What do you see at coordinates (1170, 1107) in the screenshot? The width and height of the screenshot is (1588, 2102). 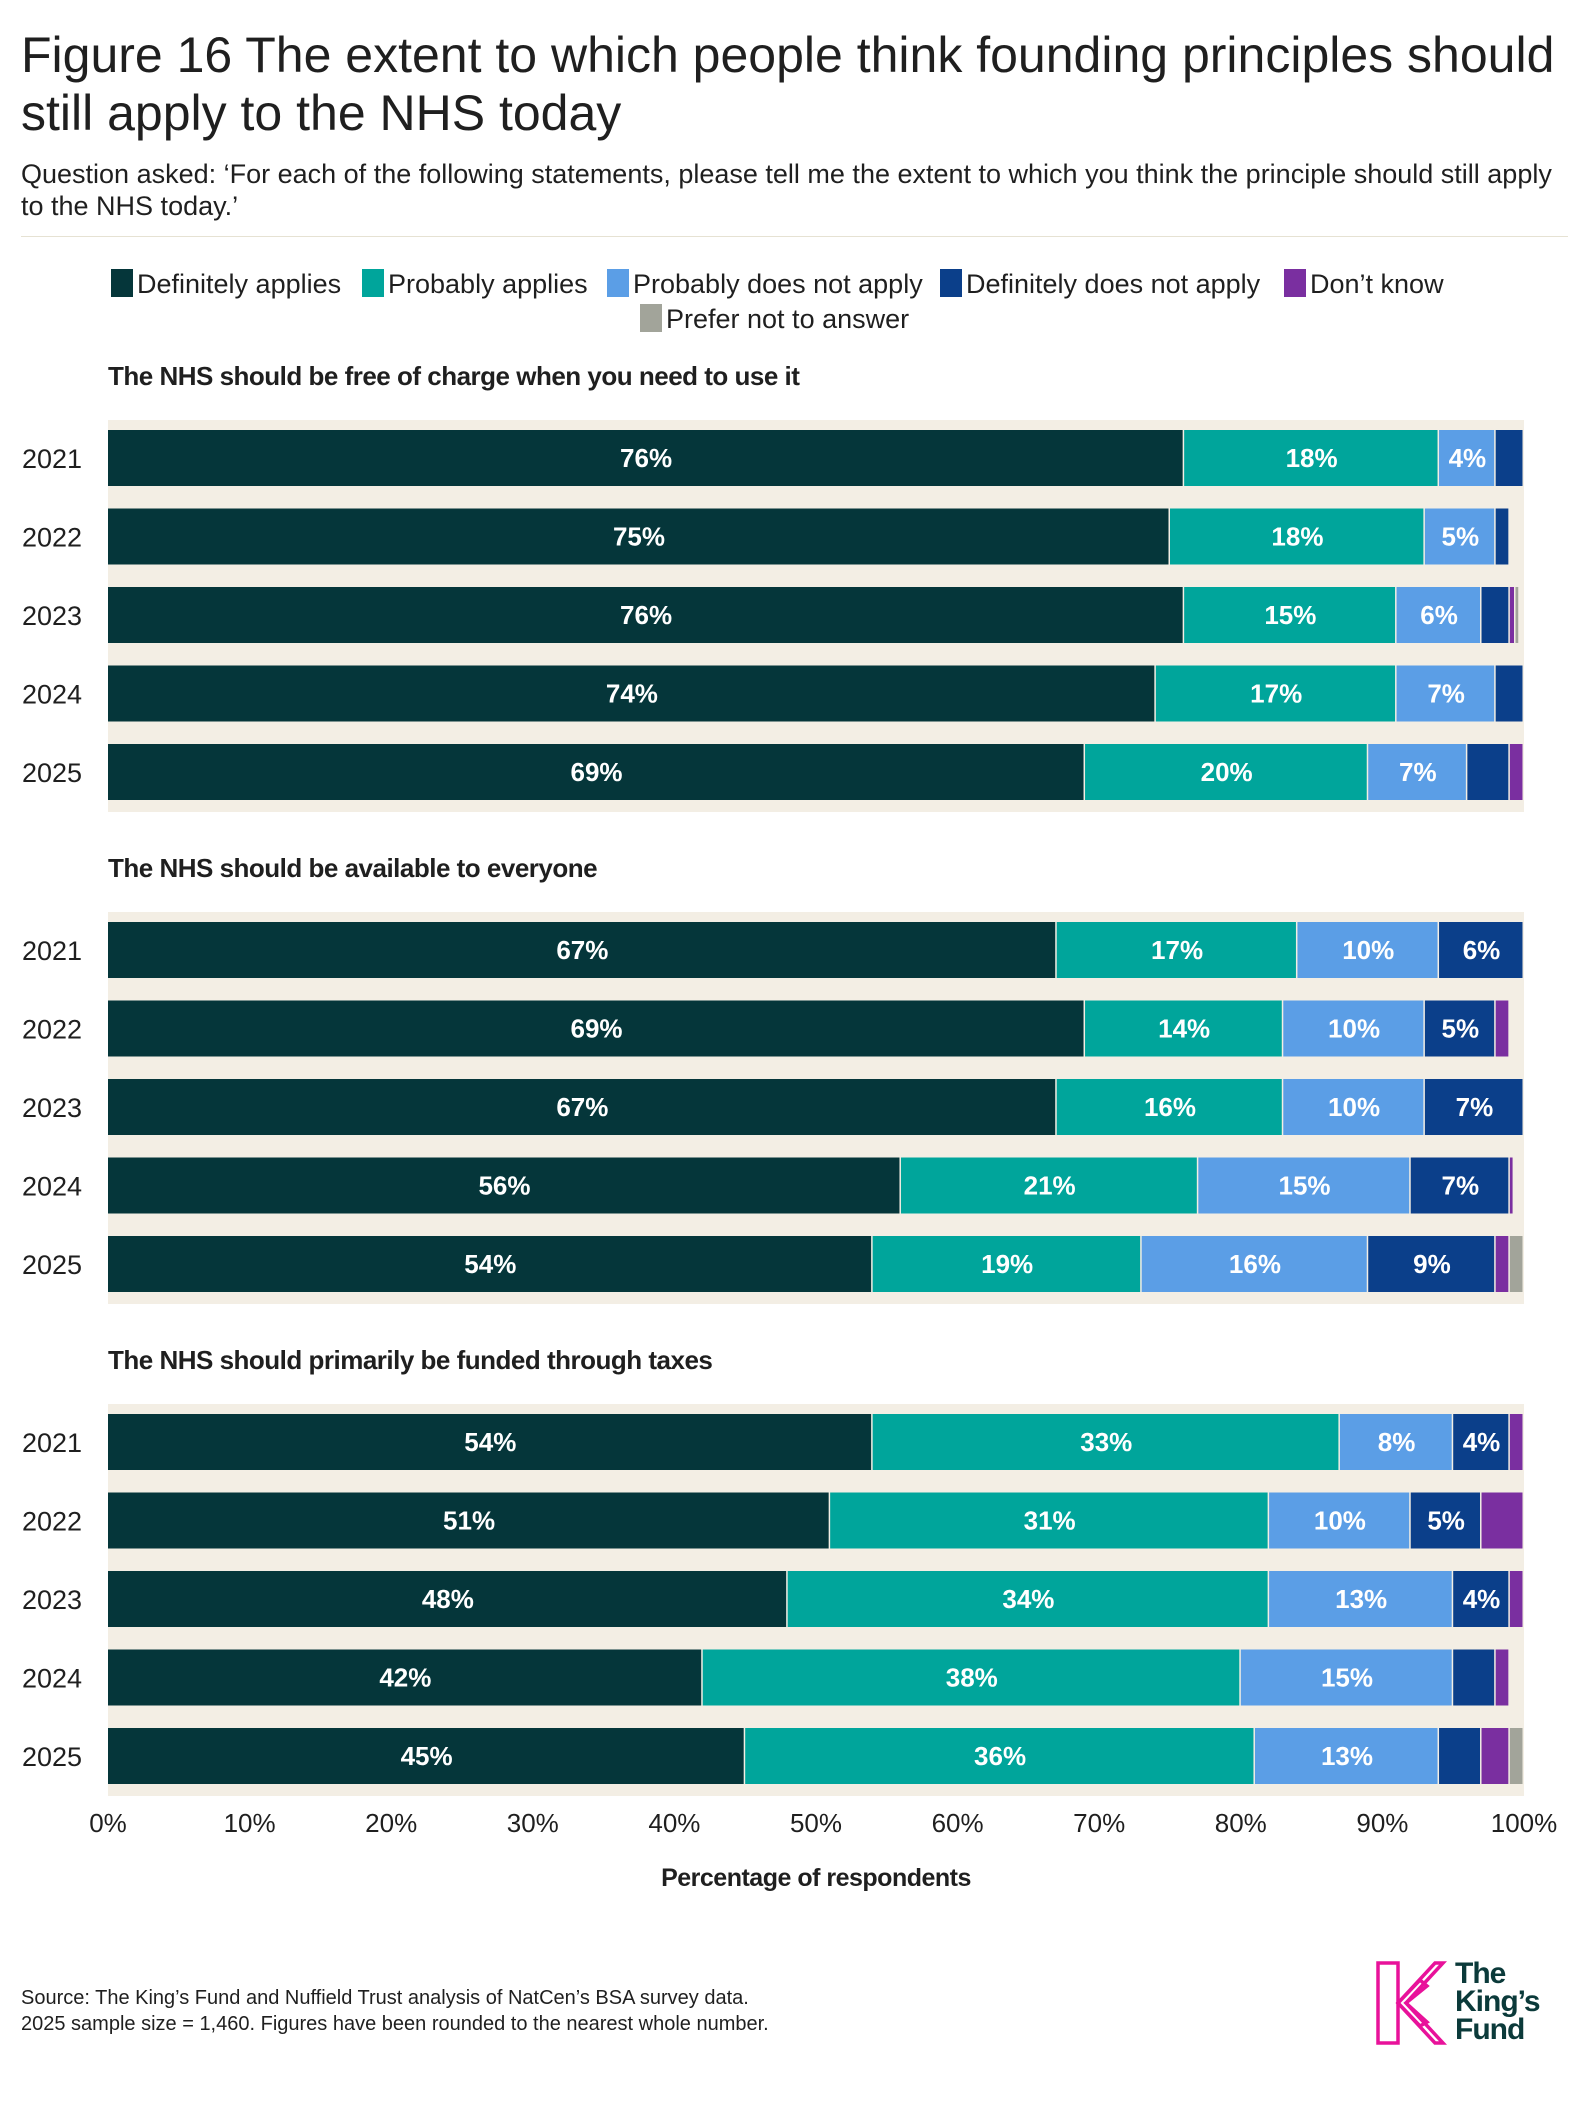 I see `data-label: 16%` at bounding box center [1170, 1107].